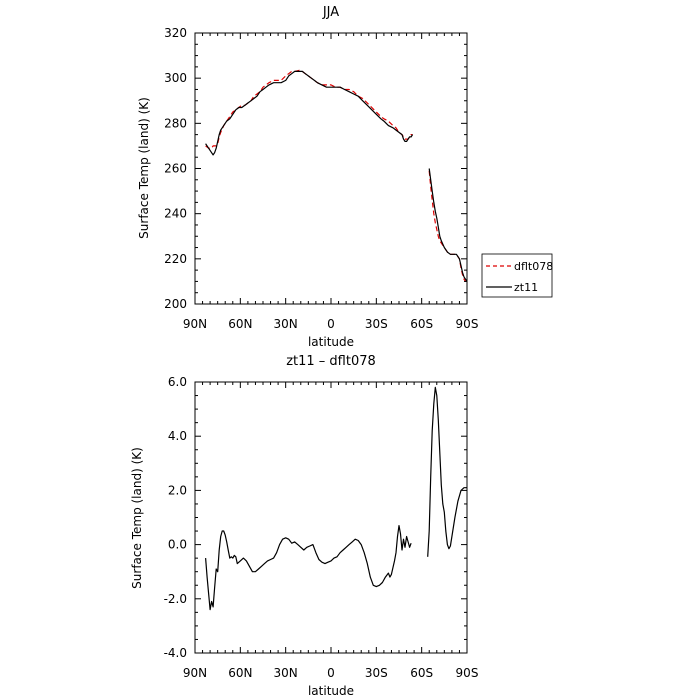  What do you see at coordinates (331, 324) in the screenshot?
I see `top-chart-x-tick-label: 0` at bounding box center [331, 324].